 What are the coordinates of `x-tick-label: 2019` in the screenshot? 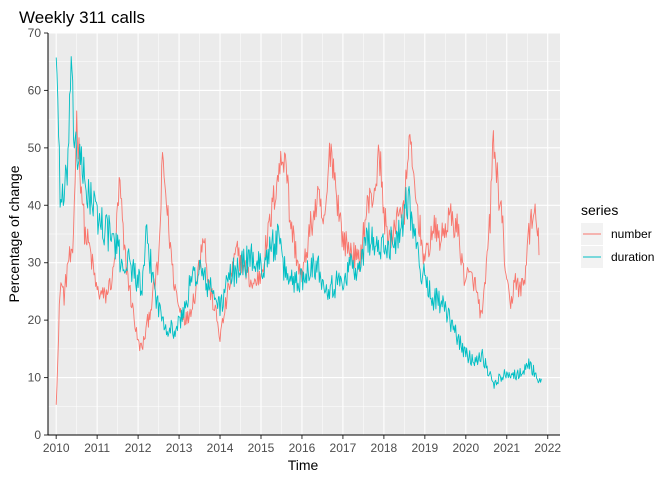 It's located at (424, 448).